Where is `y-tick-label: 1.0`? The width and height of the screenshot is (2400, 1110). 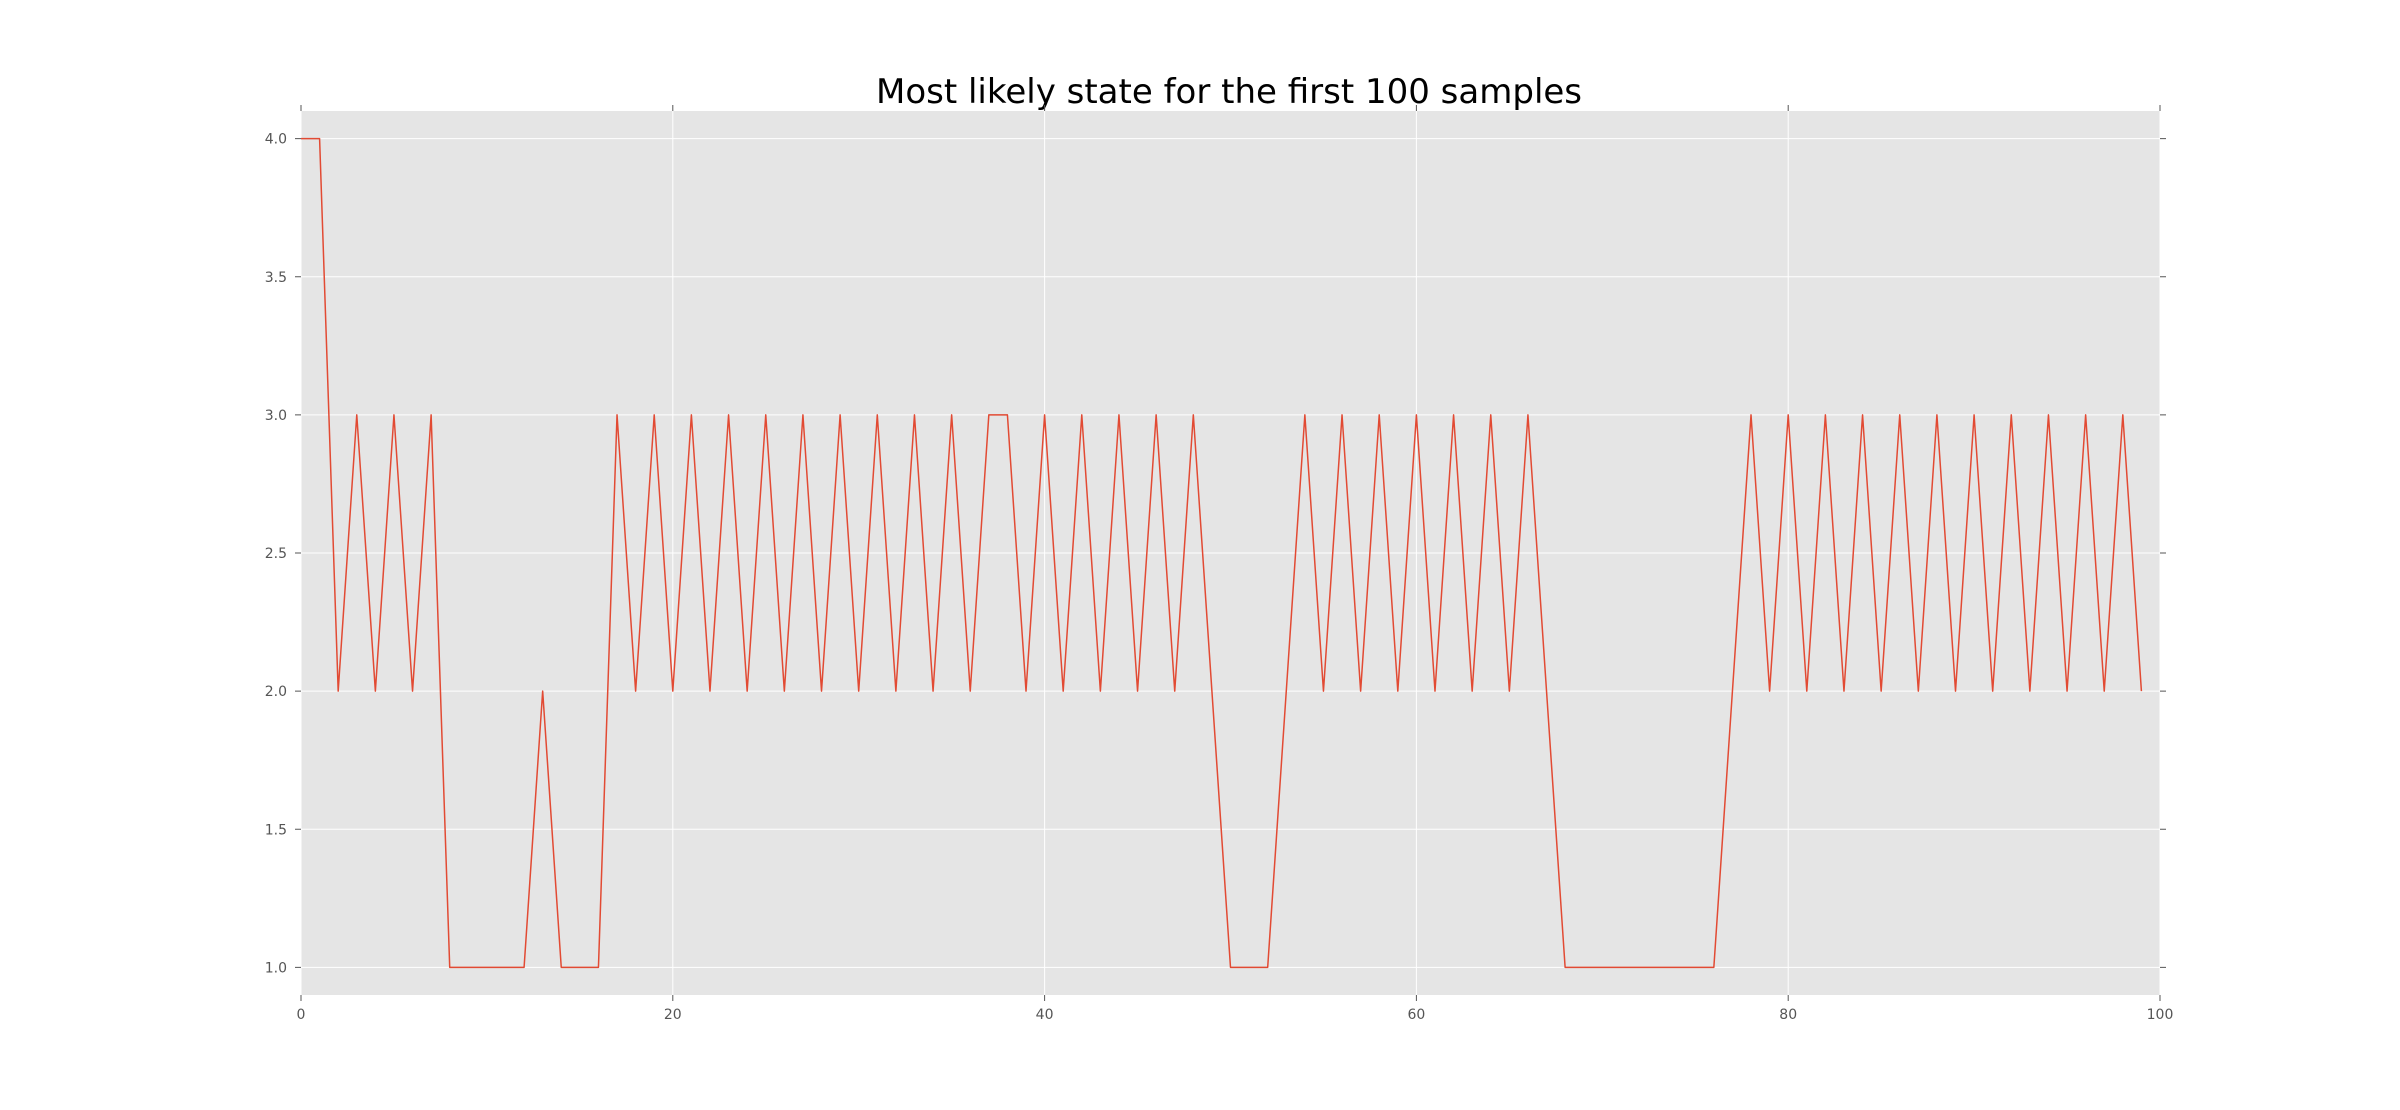 y-tick-label: 1.0 is located at coordinates (276, 968).